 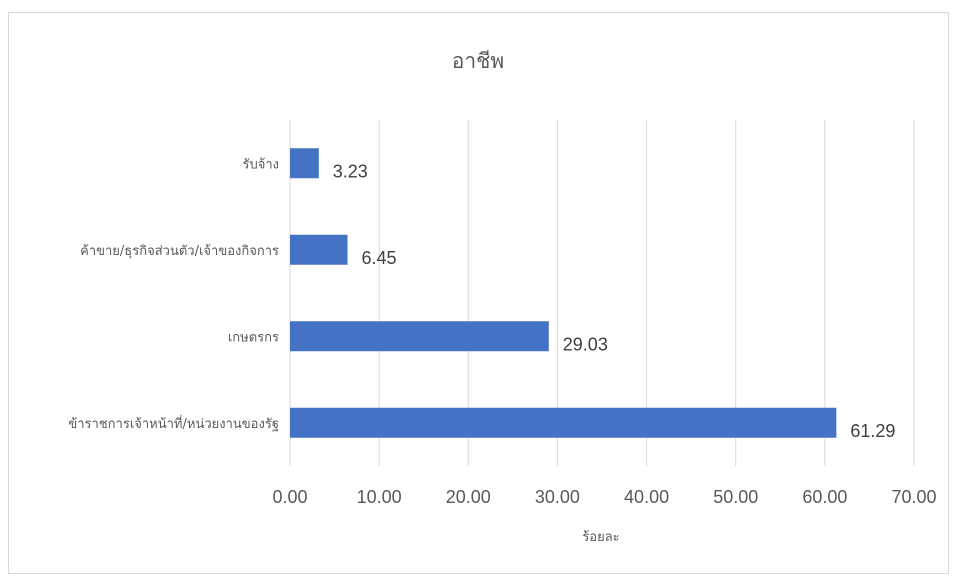 I want to click on x-axis-title: ร้อยละ, so click(x=600, y=537).